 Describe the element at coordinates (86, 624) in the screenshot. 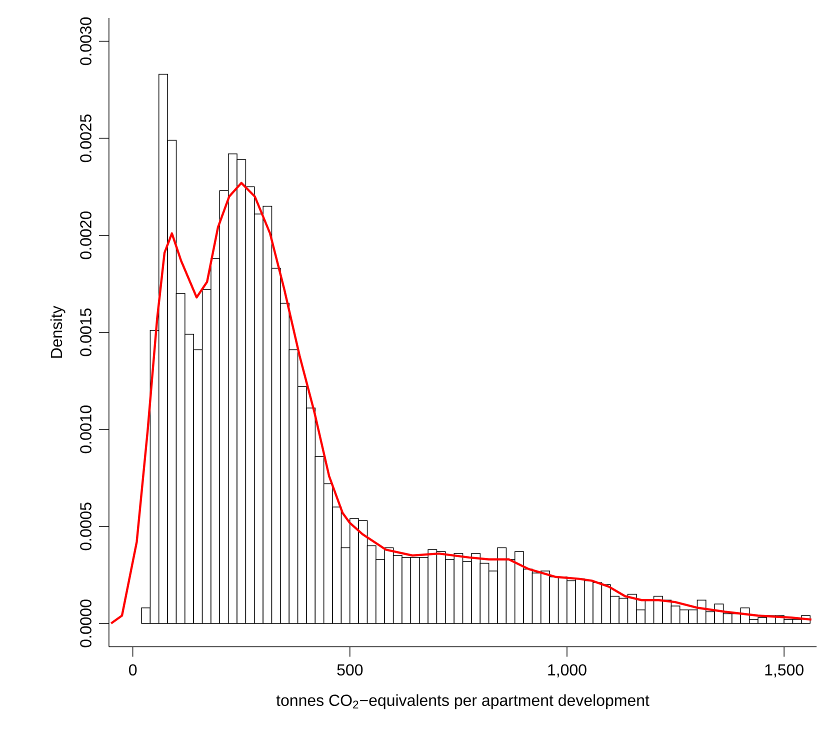

I see `y-tick-label: 0.0000` at that location.